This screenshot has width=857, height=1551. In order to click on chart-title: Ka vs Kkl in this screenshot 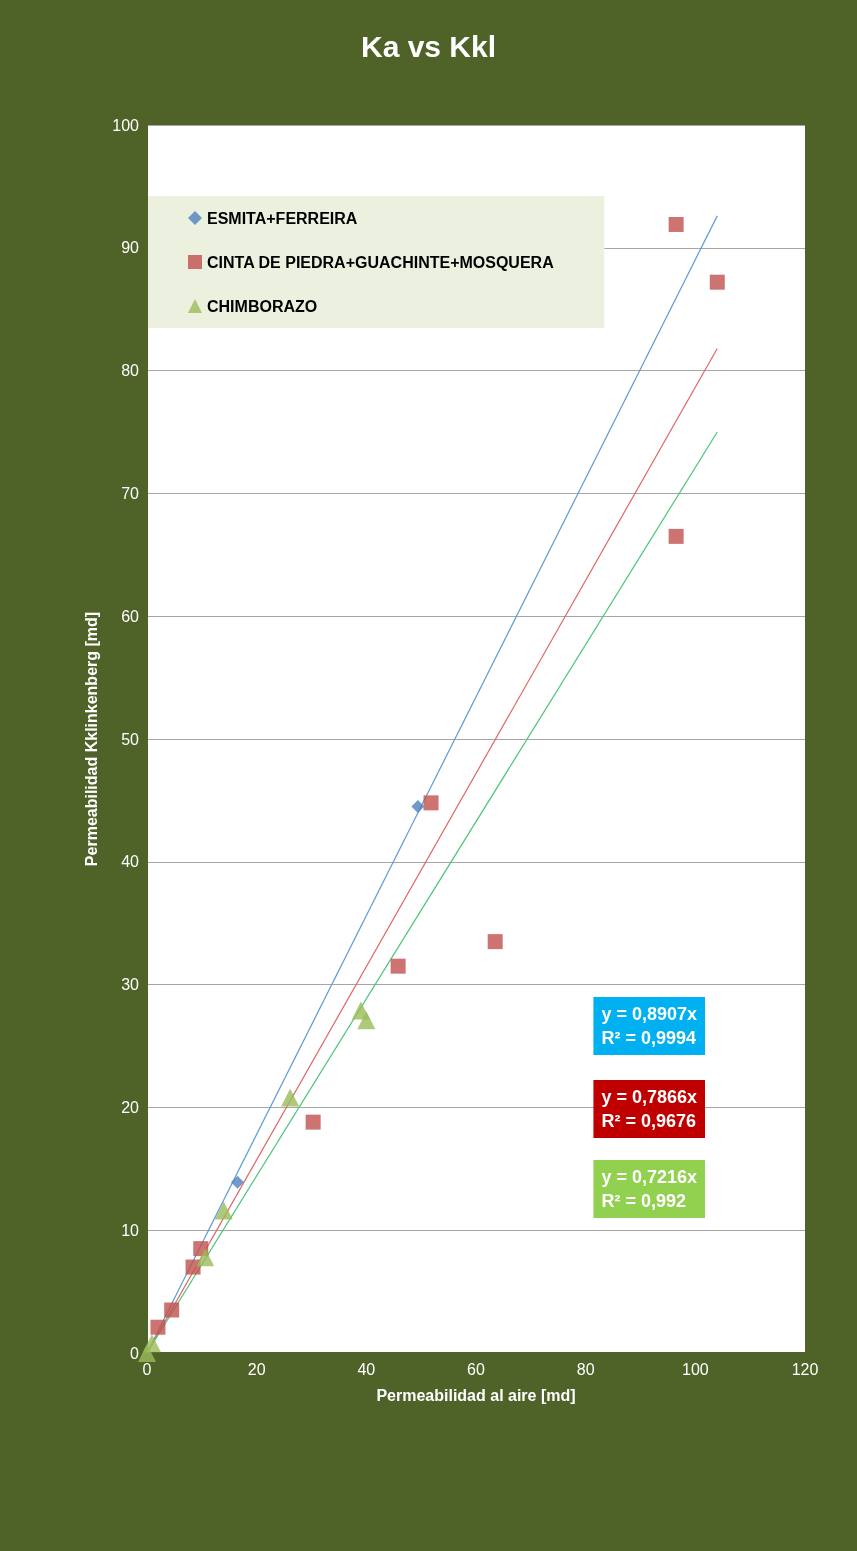, I will do `click(428, 46)`.